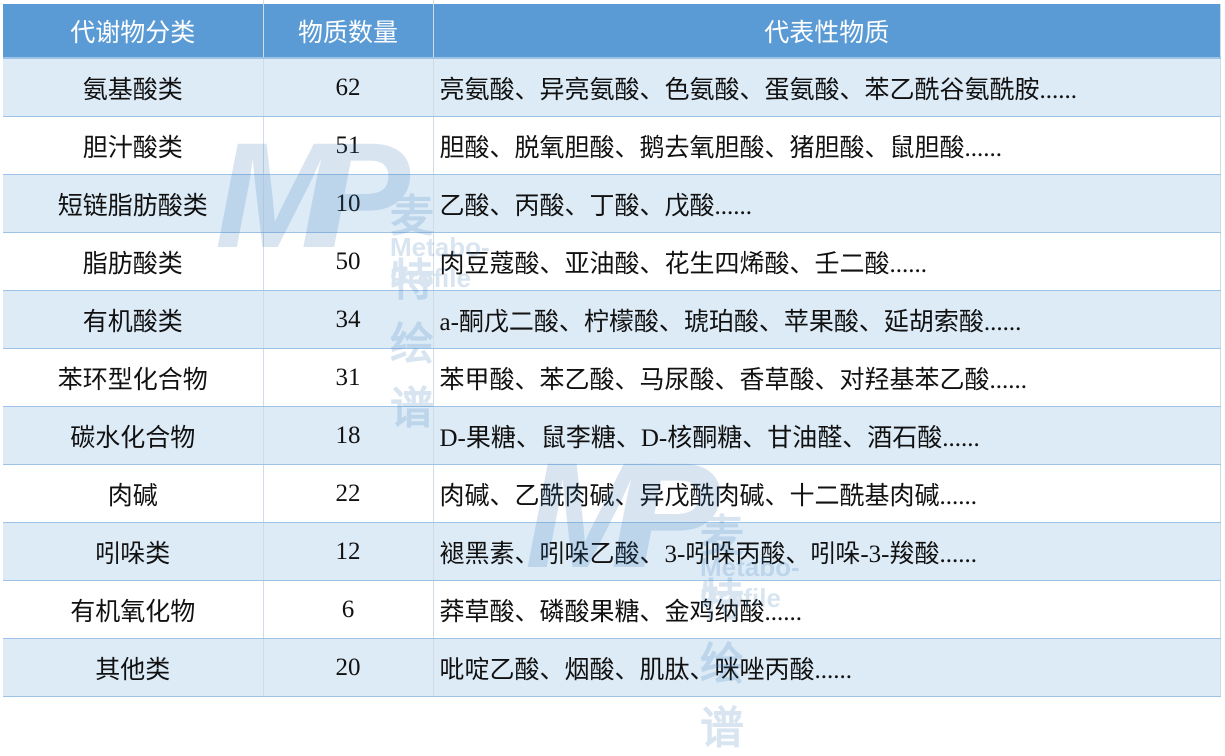 The width and height of the screenshot is (1225, 756). I want to click on cell-category: 肉碱, so click(133, 493).